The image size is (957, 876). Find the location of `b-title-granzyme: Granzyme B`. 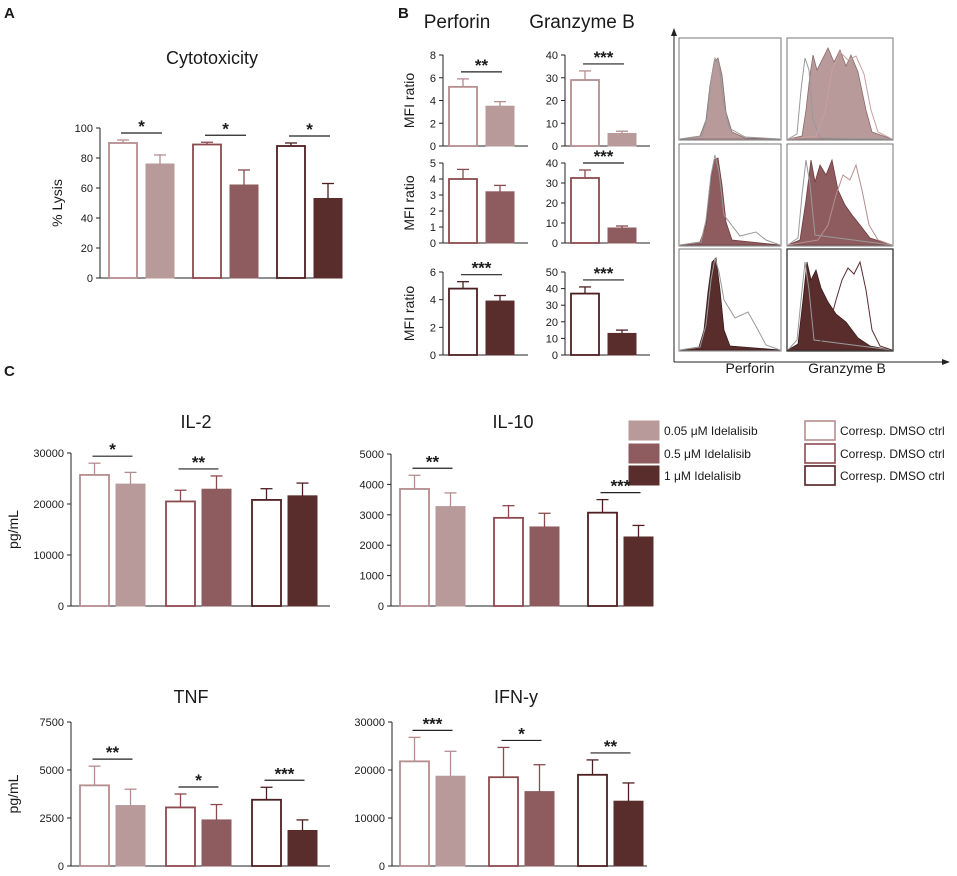

b-title-granzyme: Granzyme B is located at coordinates (582, 22).